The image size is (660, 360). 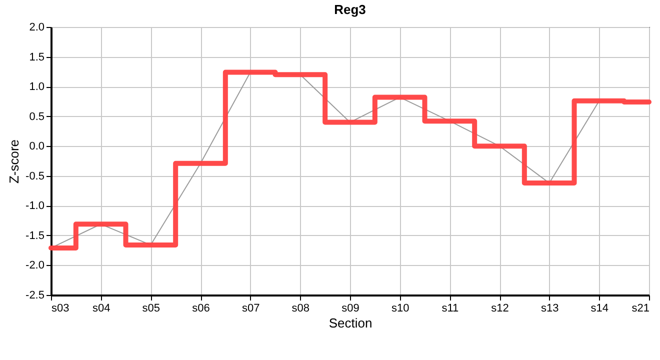 What do you see at coordinates (301, 308) in the screenshot?
I see `x-tick-label: s08` at bounding box center [301, 308].